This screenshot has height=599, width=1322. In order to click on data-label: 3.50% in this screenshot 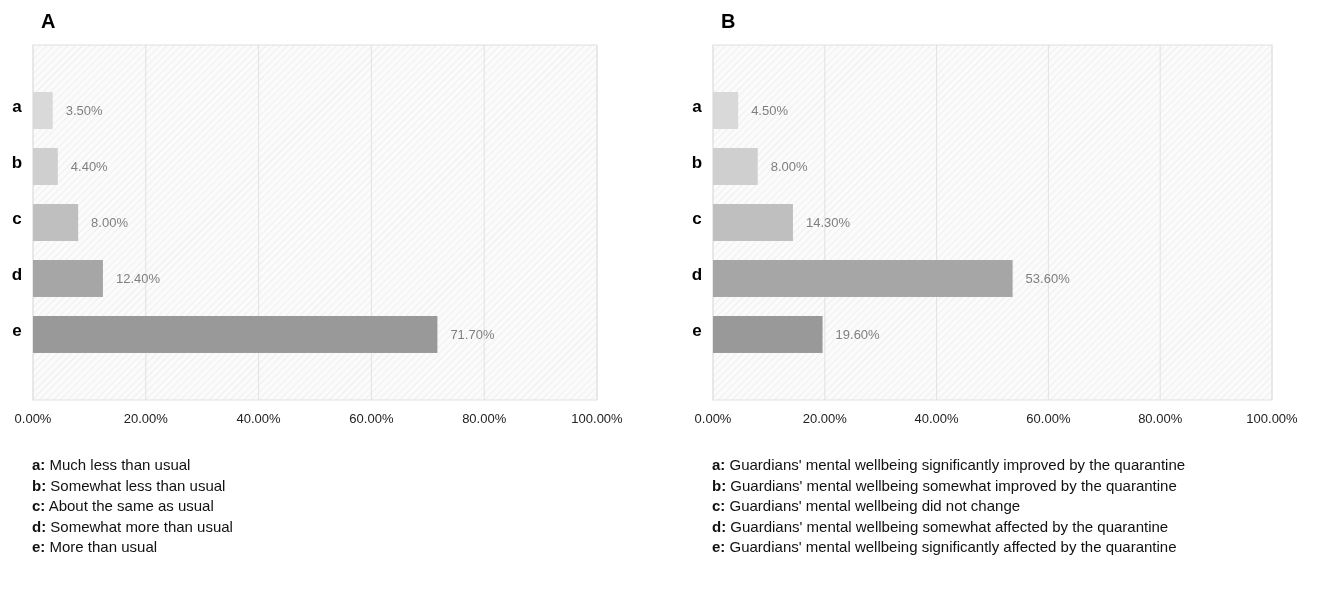, I will do `click(84, 111)`.